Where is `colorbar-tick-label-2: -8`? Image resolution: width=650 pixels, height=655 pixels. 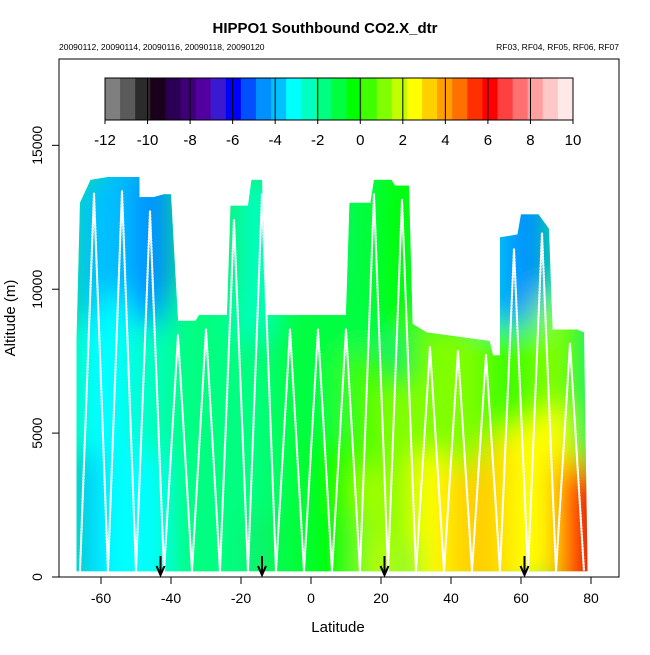 colorbar-tick-label-2: -8 is located at coordinates (189, 140).